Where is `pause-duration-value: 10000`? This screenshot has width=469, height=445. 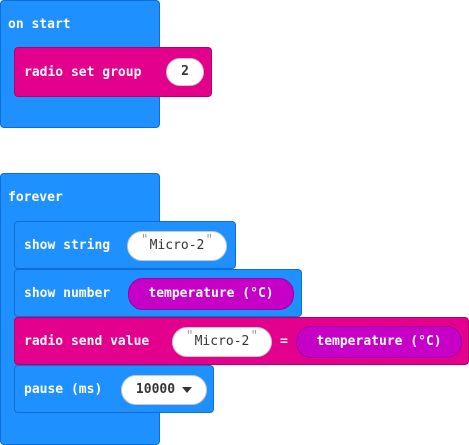
pause-duration-value: 10000 is located at coordinates (155, 389).